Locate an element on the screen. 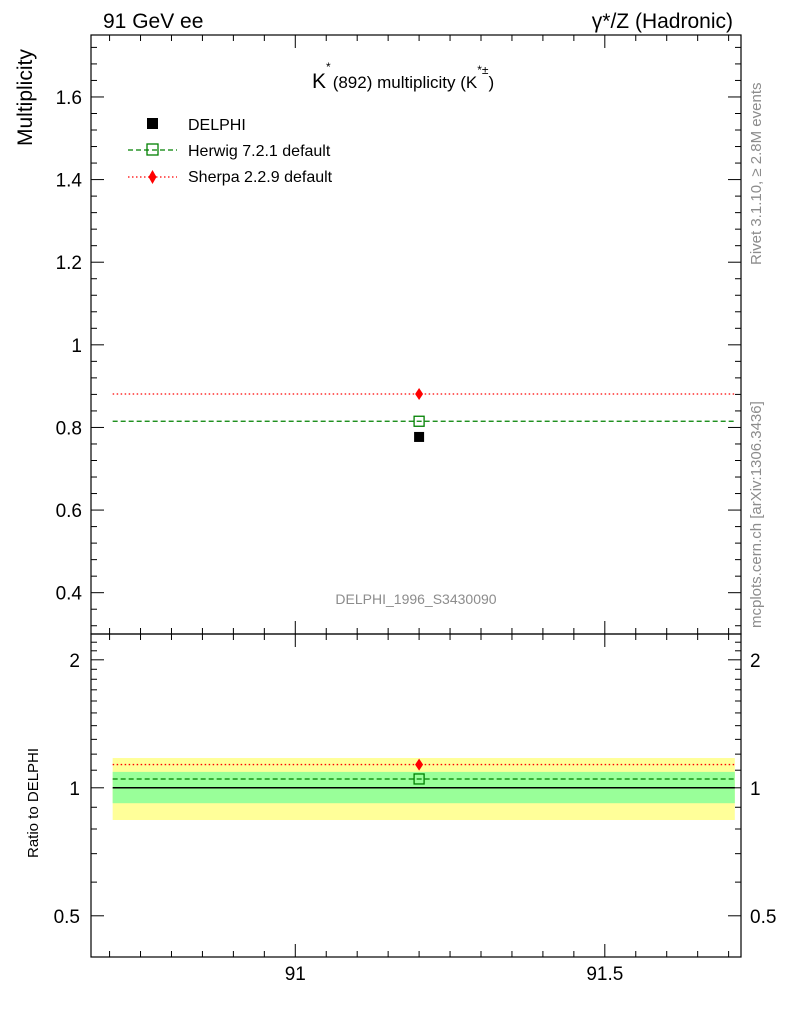 The height and width of the screenshot is (1024, 786). main-y-tick-label: 1.4 is located at coordinates (69, 181).